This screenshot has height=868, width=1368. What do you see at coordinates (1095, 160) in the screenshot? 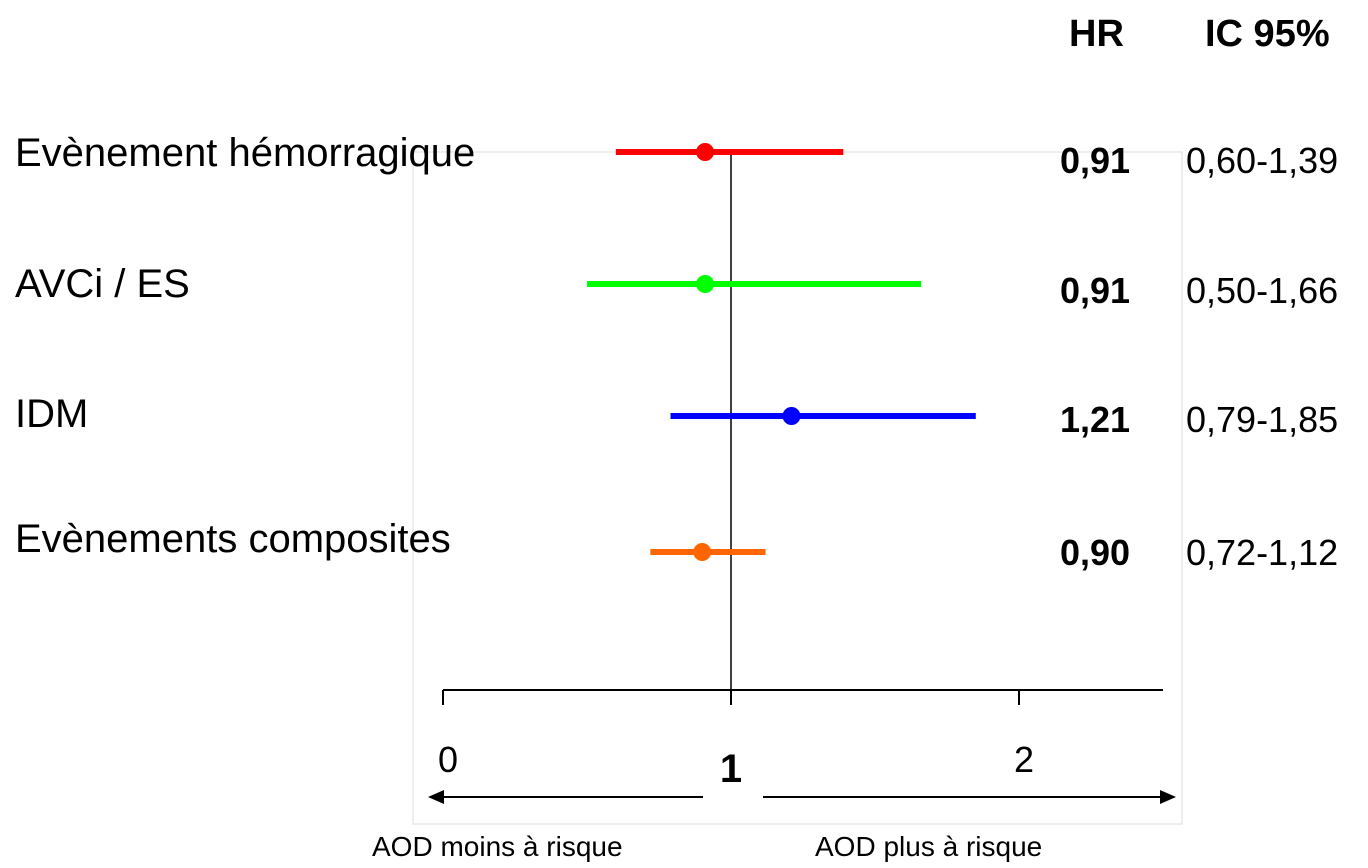
I see `hr-value-hemorragique: 0,91` at bounding box center [1095, 160].